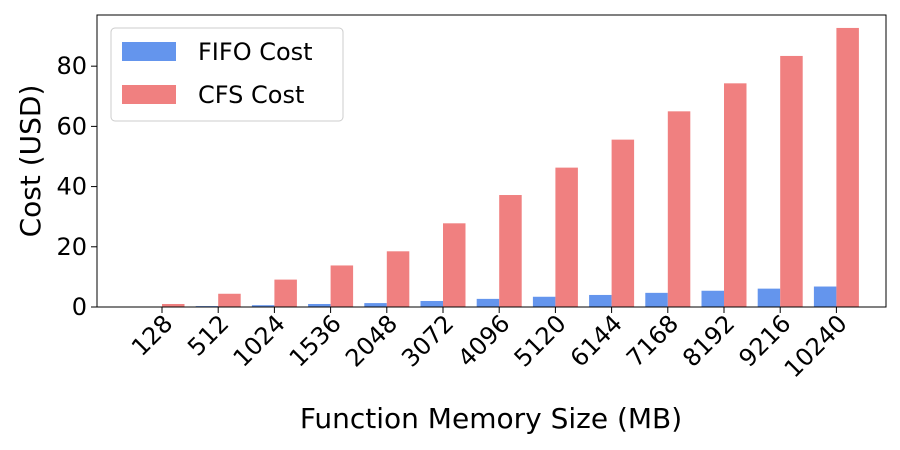 The image size is (900, 450). I want to click on legend-swatch-cfs, so click(149, 94).